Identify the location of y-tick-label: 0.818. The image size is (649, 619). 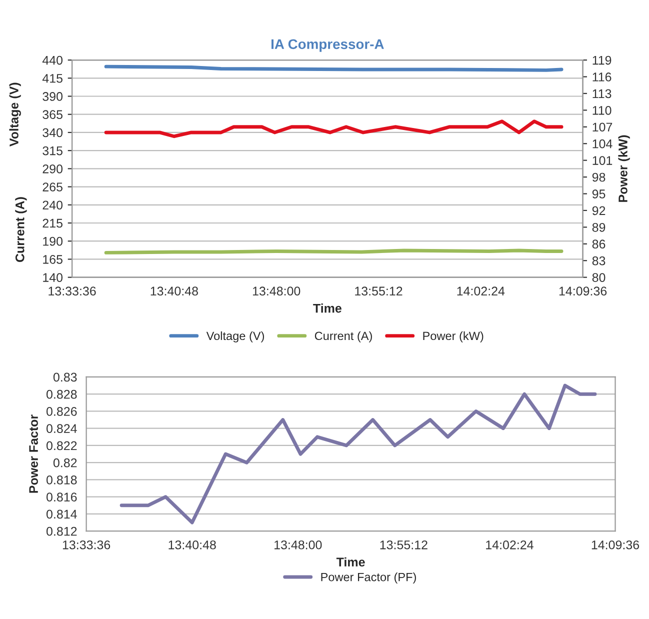
(61, 480).